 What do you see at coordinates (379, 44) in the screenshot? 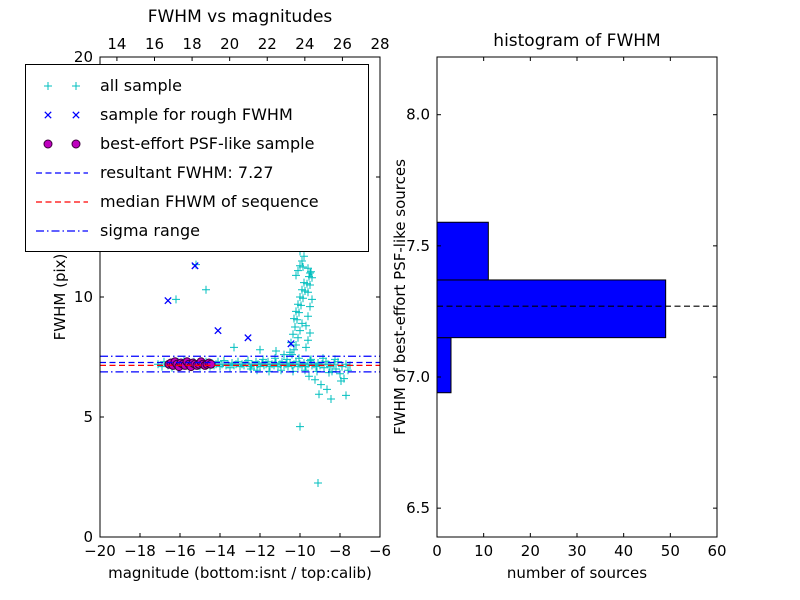
I see `svg-text: 28` at bounding box center [379, 44].